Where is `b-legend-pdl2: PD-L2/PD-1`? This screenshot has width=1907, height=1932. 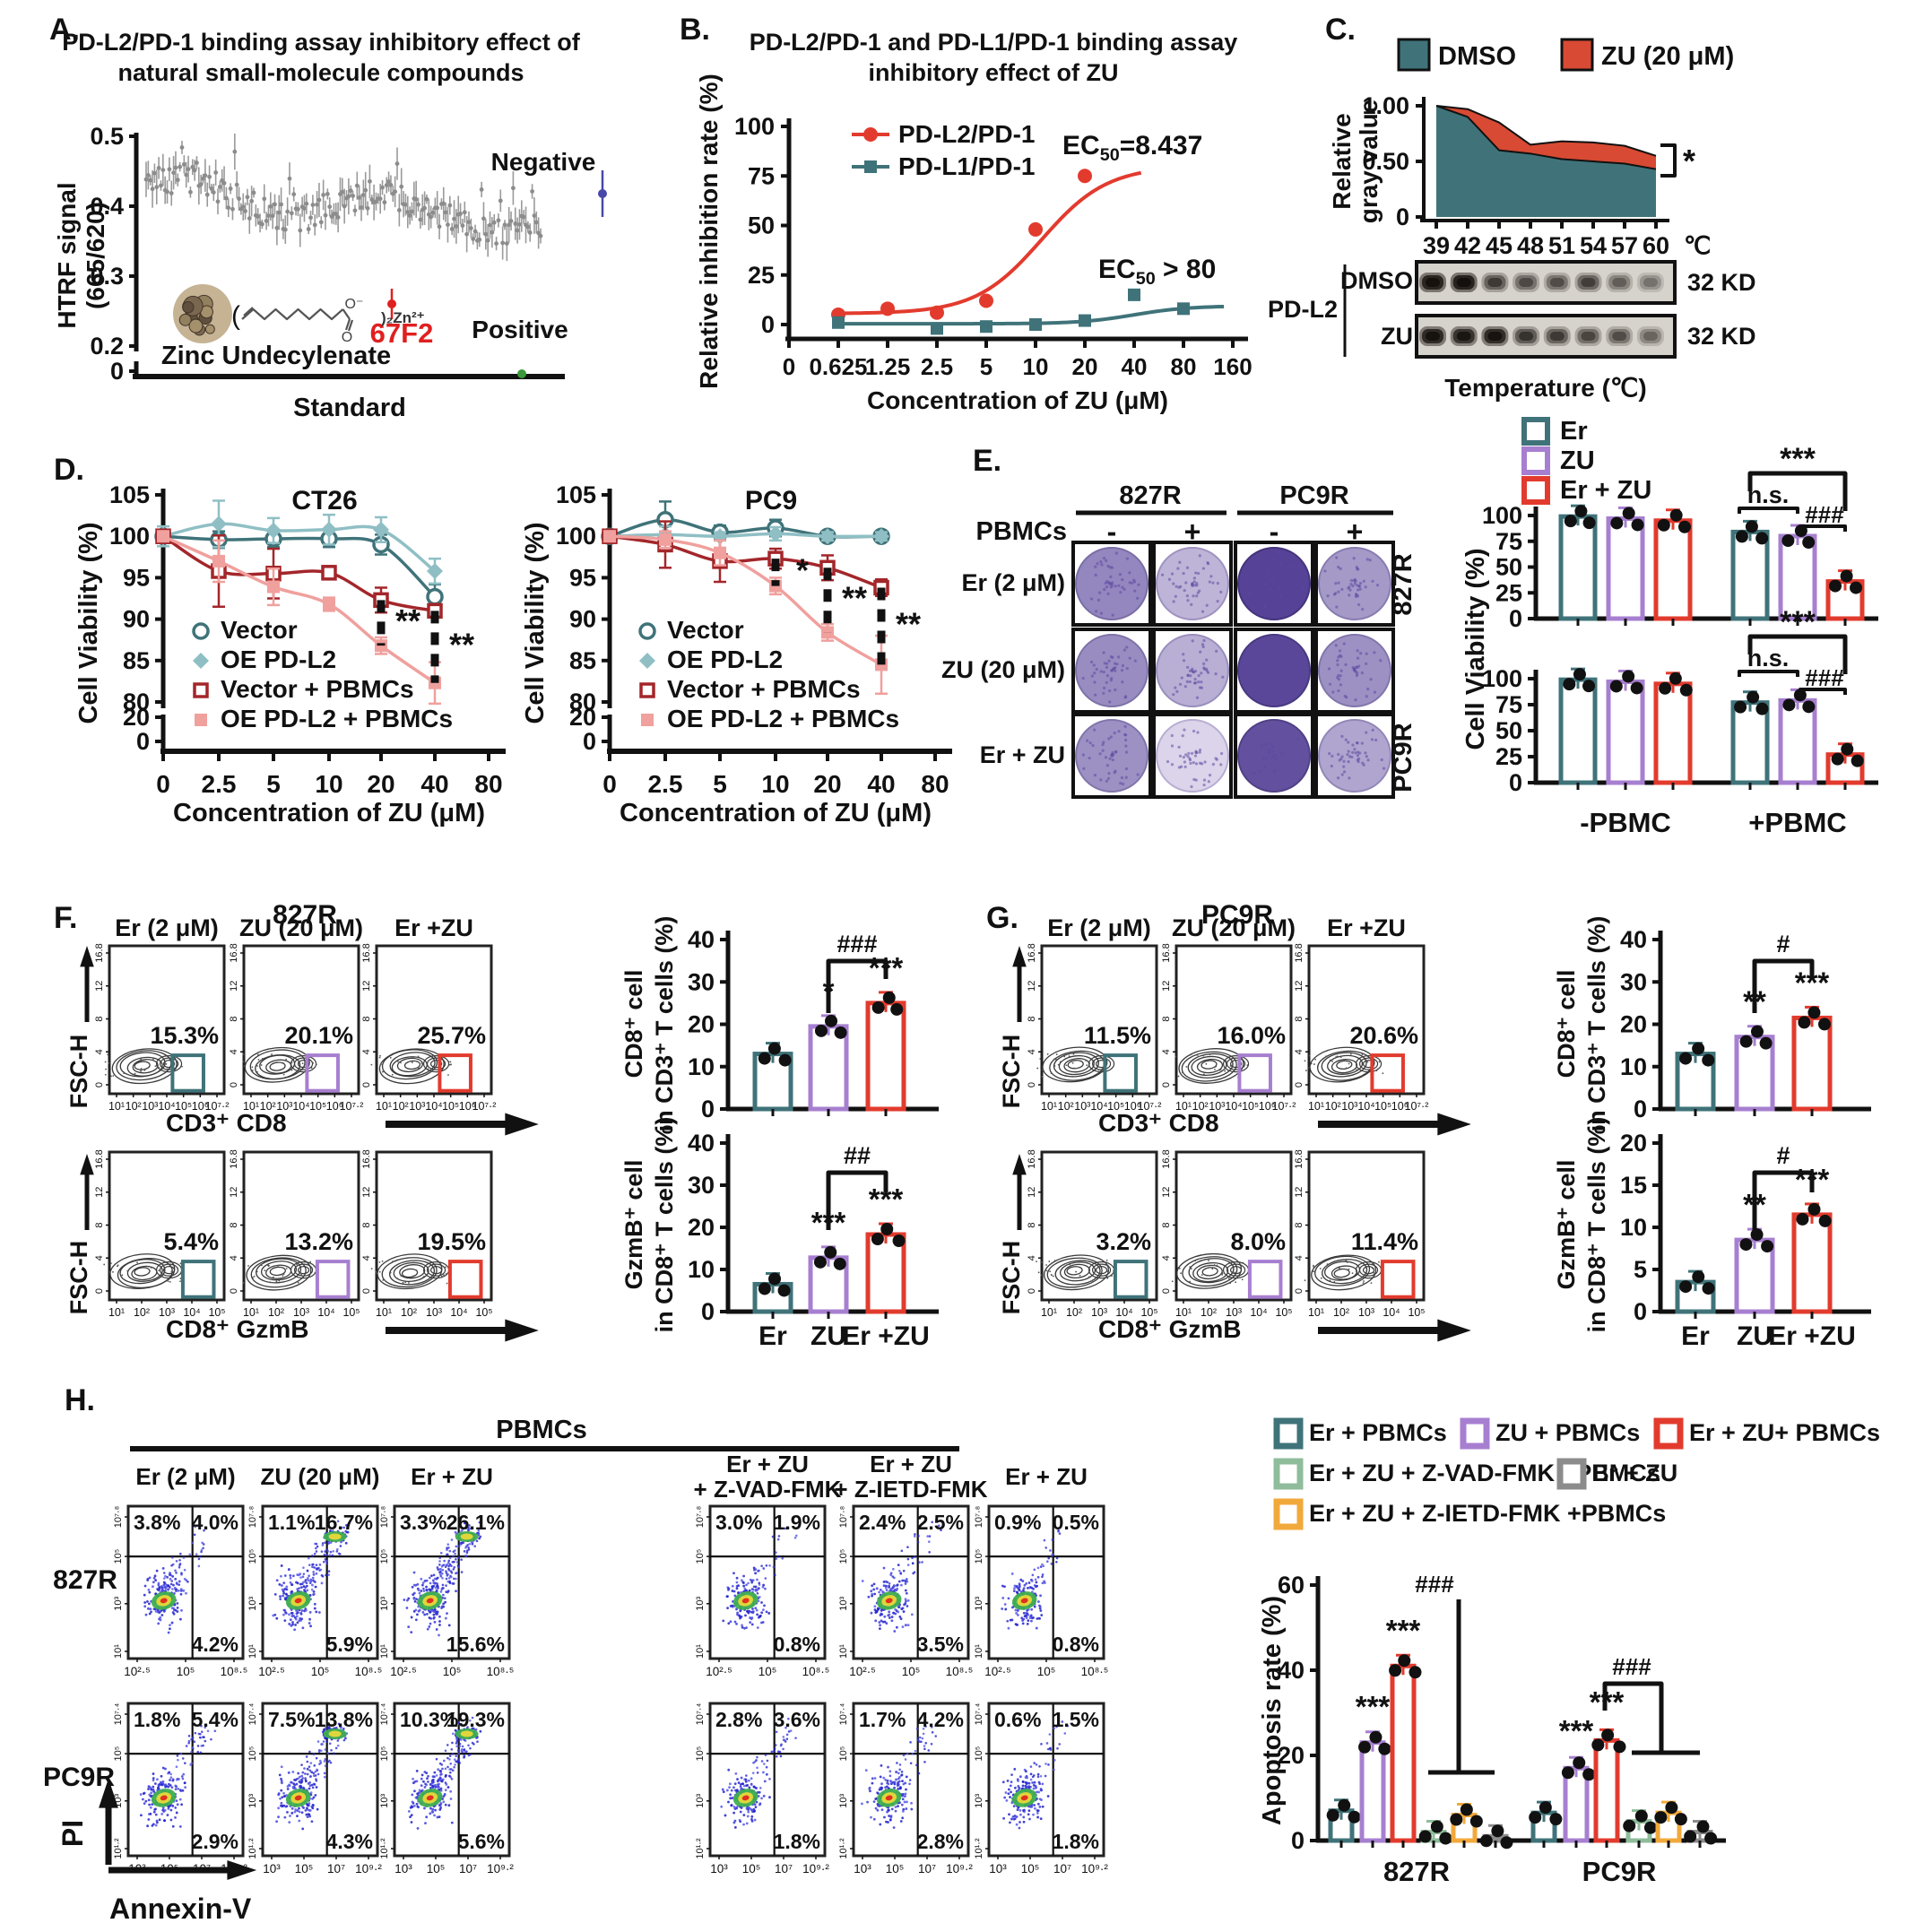
b-legend-pdl2: PD-L2/PD-1 is located at coordinates (967, 134).